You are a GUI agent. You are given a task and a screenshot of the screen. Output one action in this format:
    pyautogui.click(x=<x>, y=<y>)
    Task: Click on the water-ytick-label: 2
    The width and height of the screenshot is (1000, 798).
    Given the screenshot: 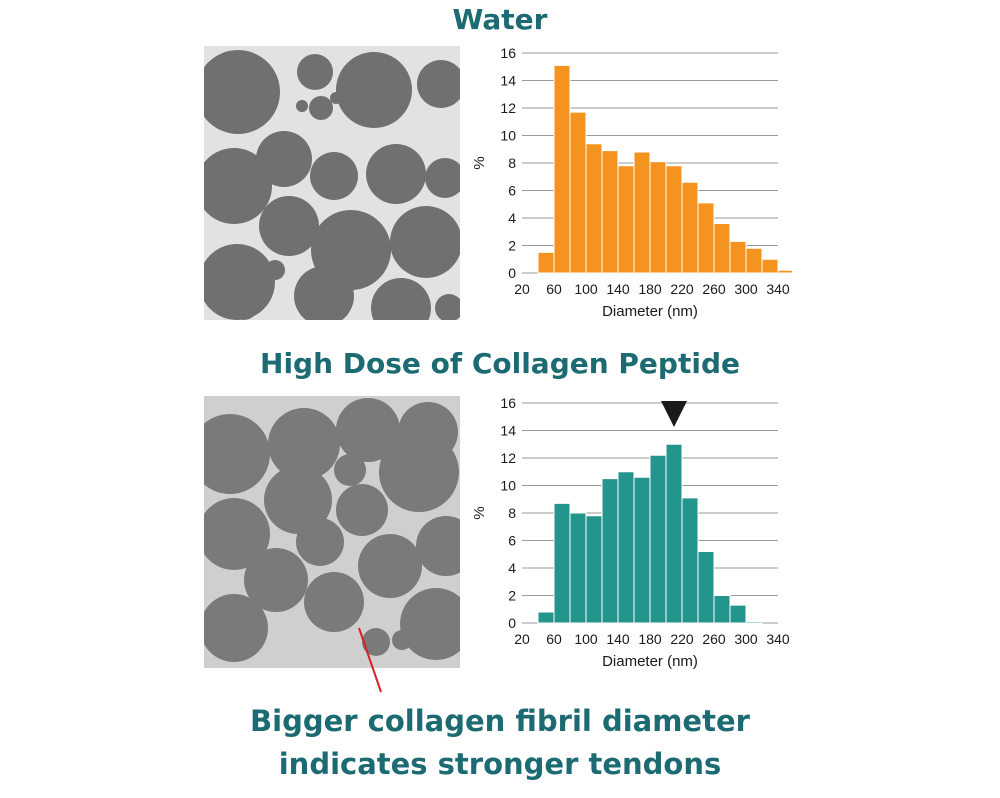 What is the action you would take?
    pyautogui.click(x=512, y=246)
    